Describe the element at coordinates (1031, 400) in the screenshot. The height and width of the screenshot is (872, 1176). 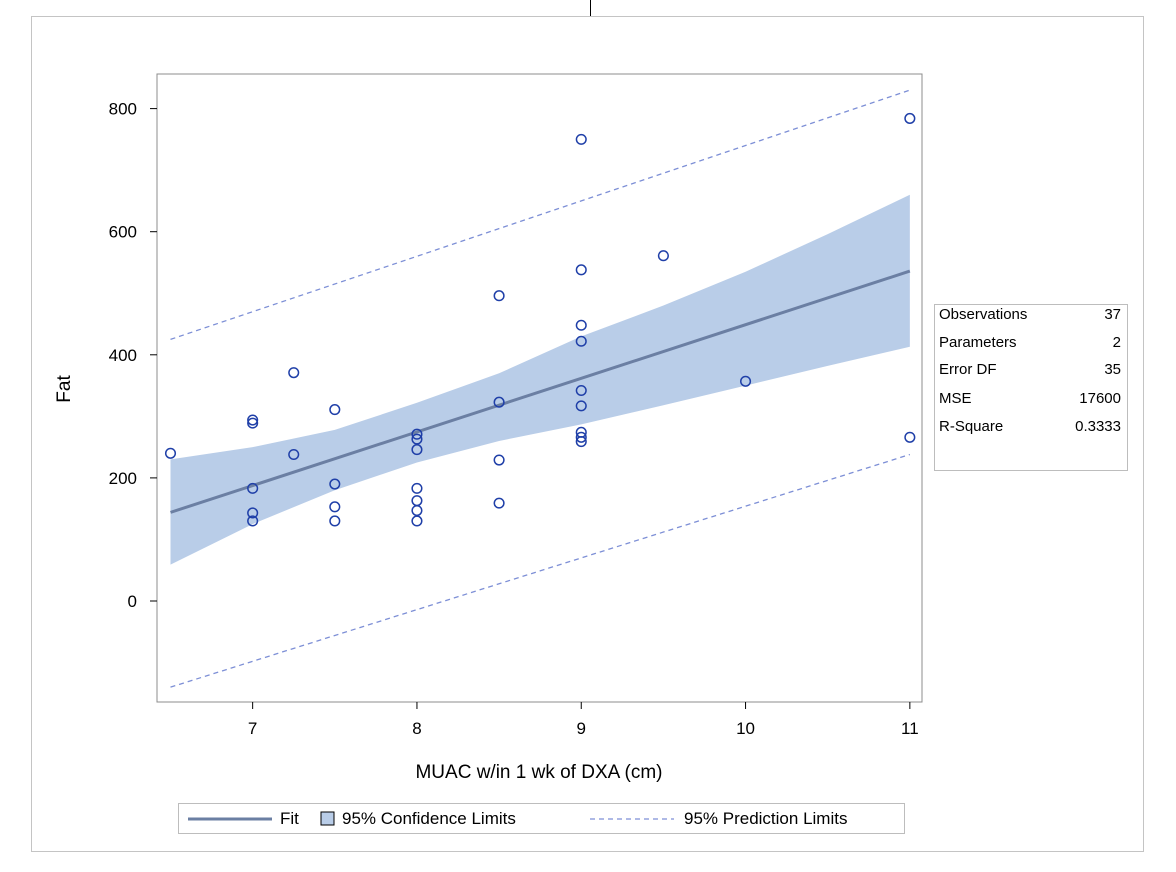
I see `stat-row-mse: MSE 17600` at that location.